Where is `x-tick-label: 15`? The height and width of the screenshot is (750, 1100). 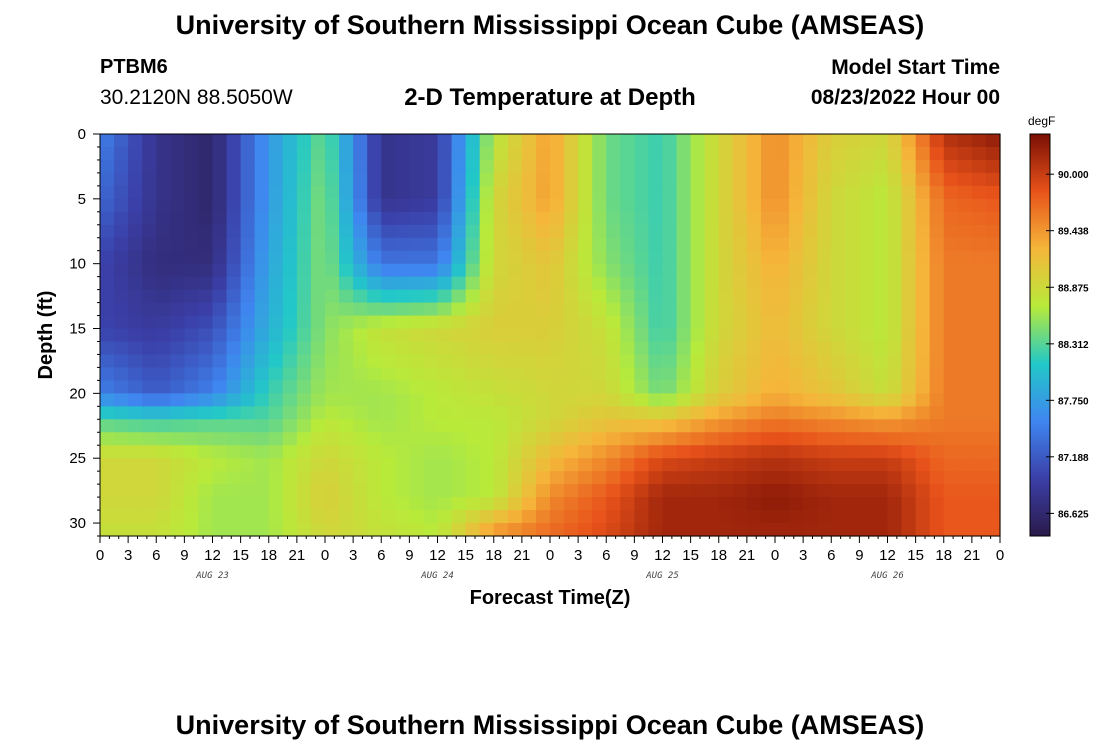 x-tick-label: 15 is located at coordinates (465, 555).